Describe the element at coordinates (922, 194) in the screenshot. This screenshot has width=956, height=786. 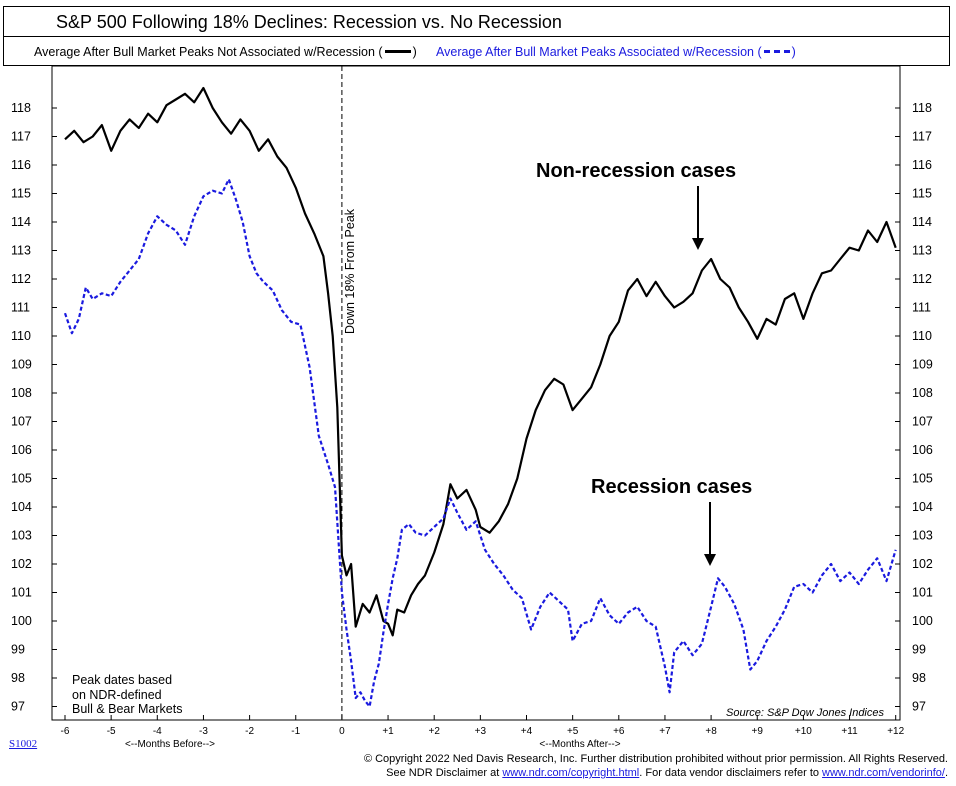
I see `y-tick-label-right: 115` at that location.